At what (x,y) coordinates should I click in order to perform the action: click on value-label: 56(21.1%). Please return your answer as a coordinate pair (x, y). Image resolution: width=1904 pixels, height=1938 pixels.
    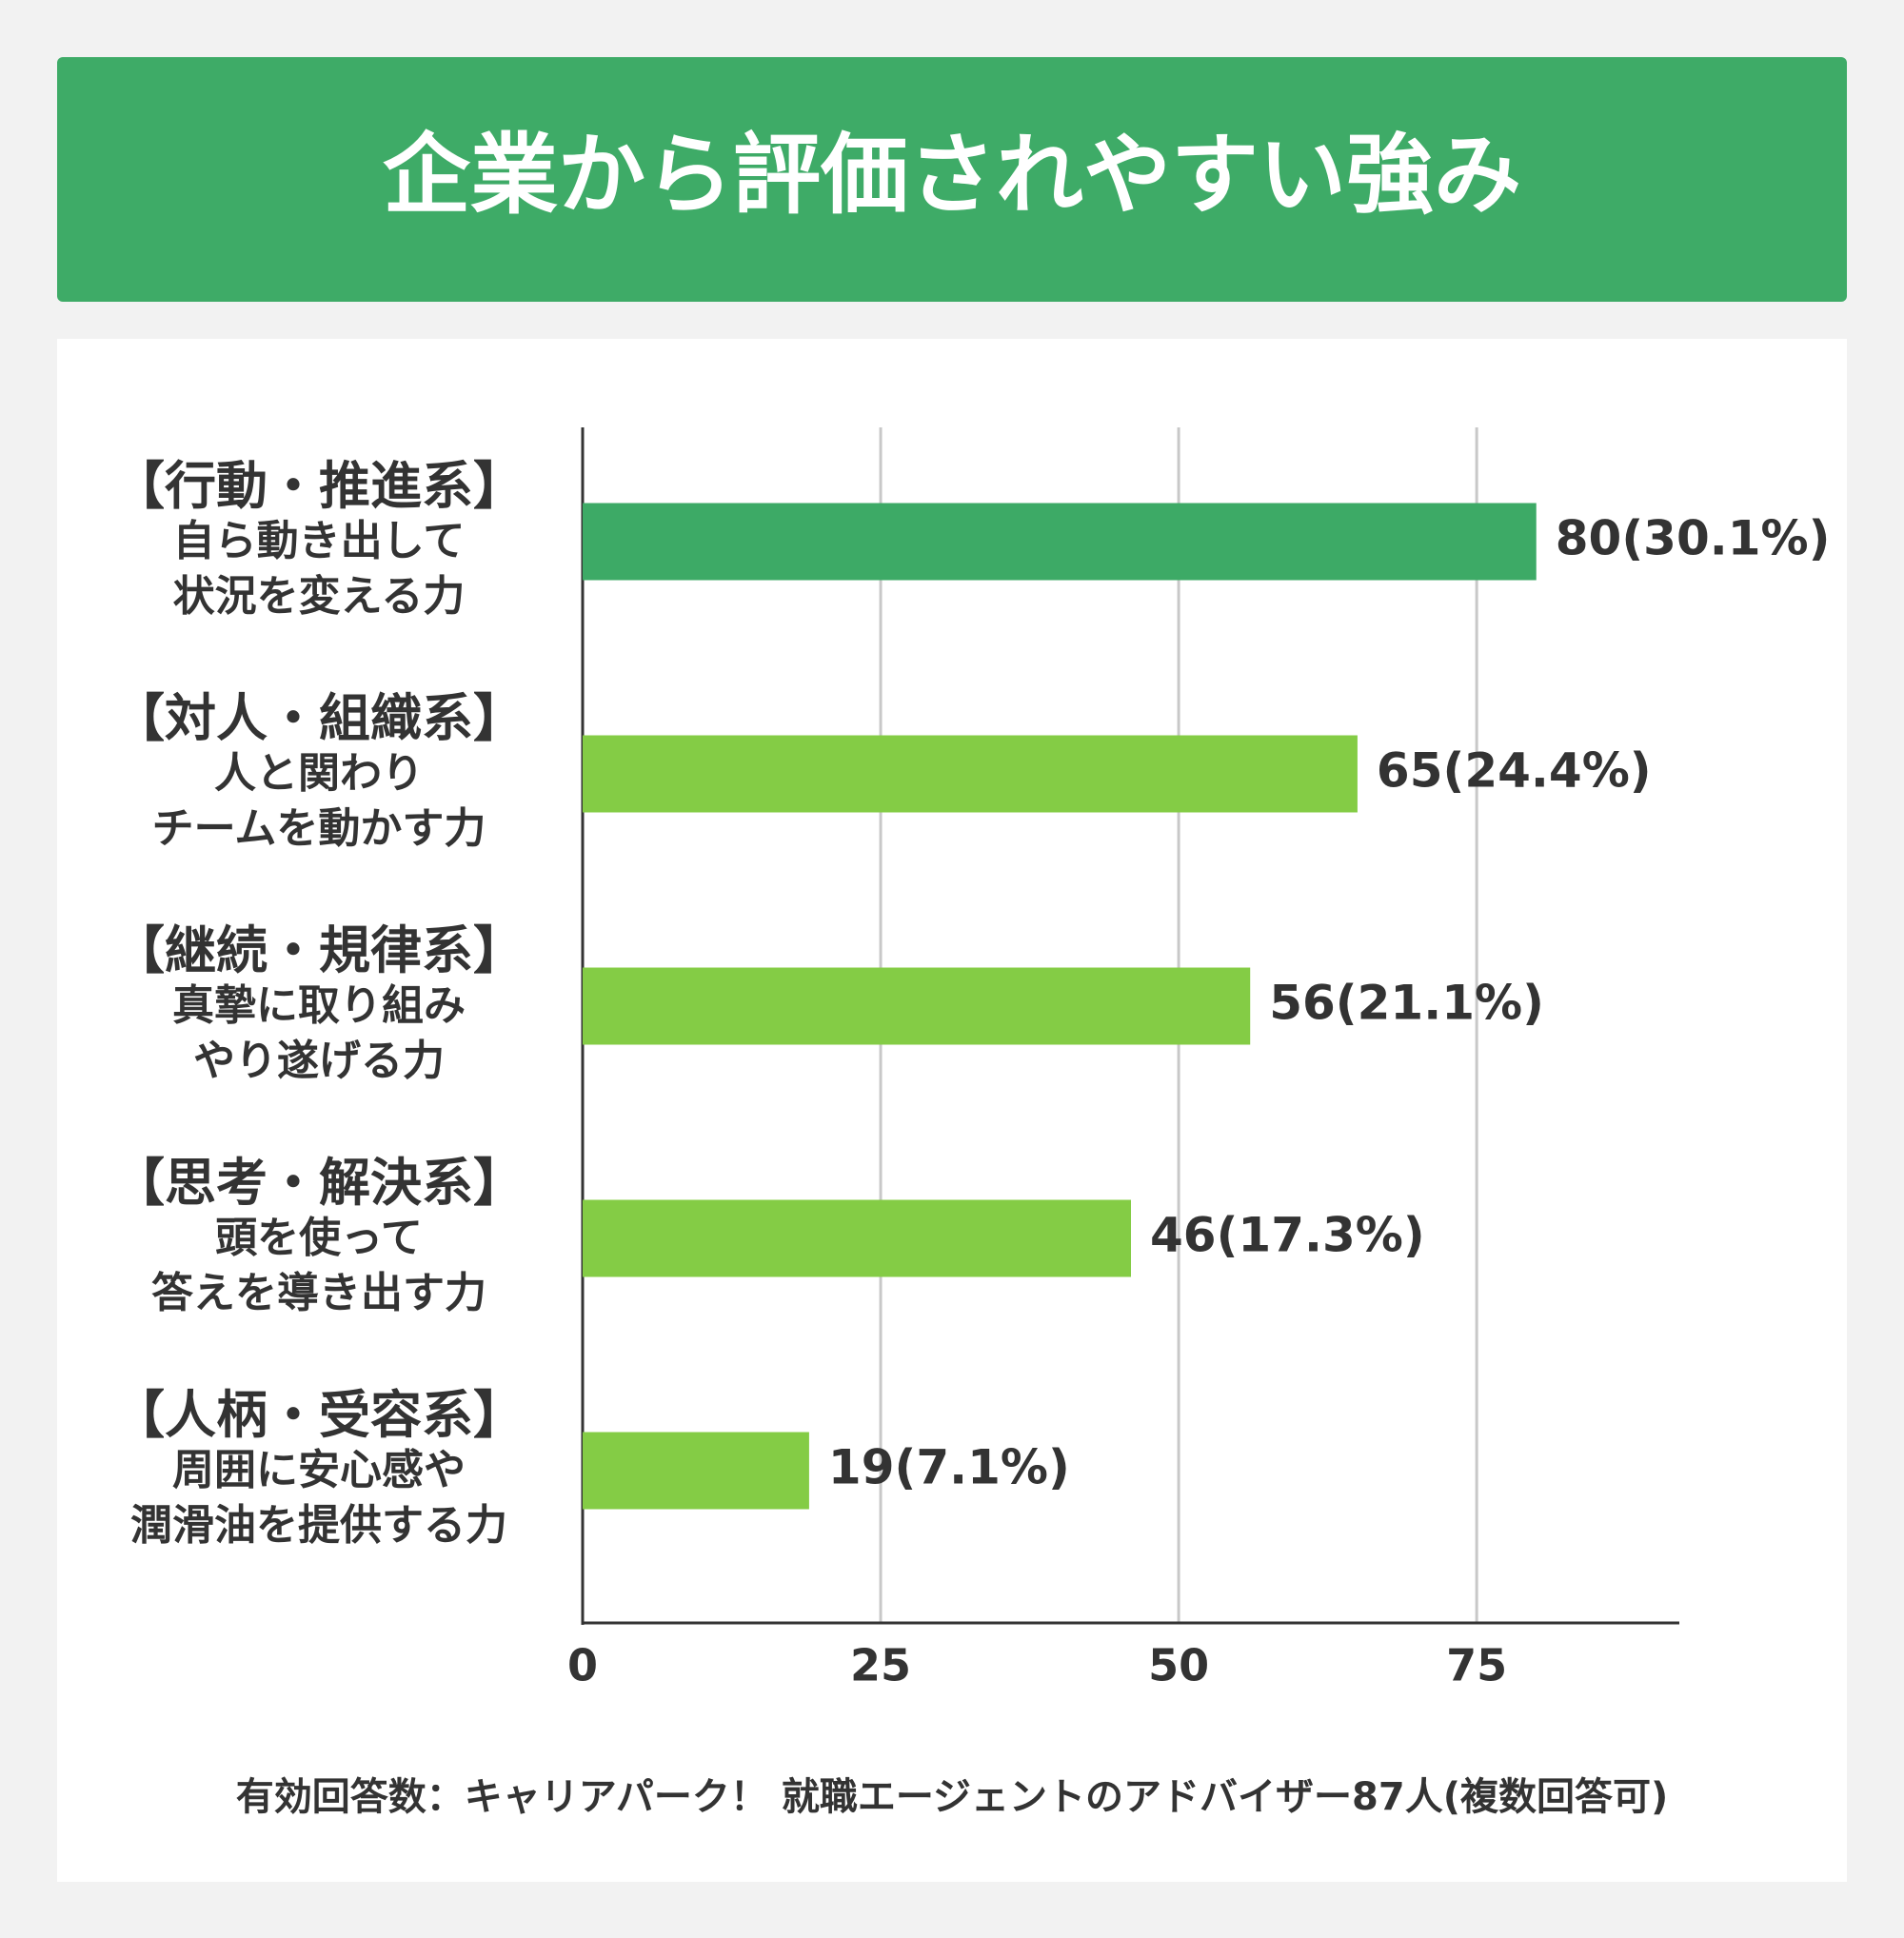
    Looking at the image, I should click on (1406, 1004).